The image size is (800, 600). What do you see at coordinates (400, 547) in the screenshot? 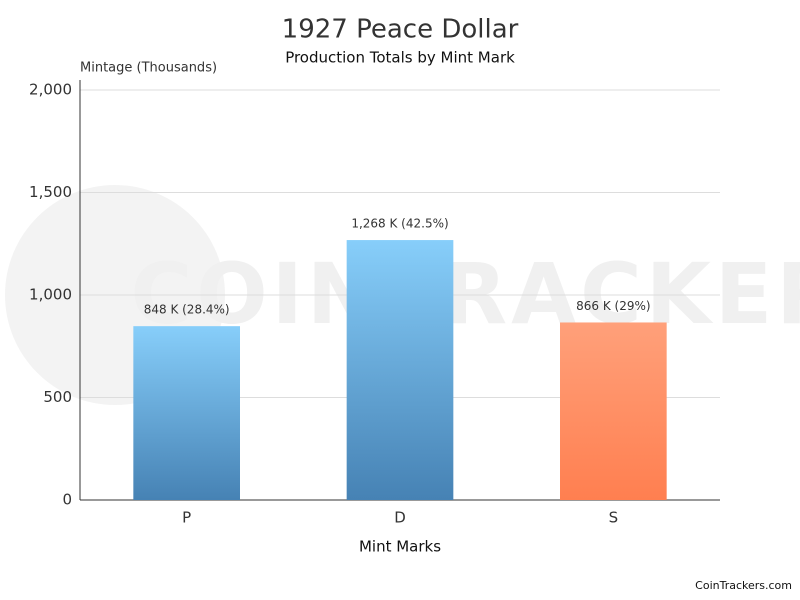
I see `x-axis-label: Mint Marks` at bounding box center [400, 547].